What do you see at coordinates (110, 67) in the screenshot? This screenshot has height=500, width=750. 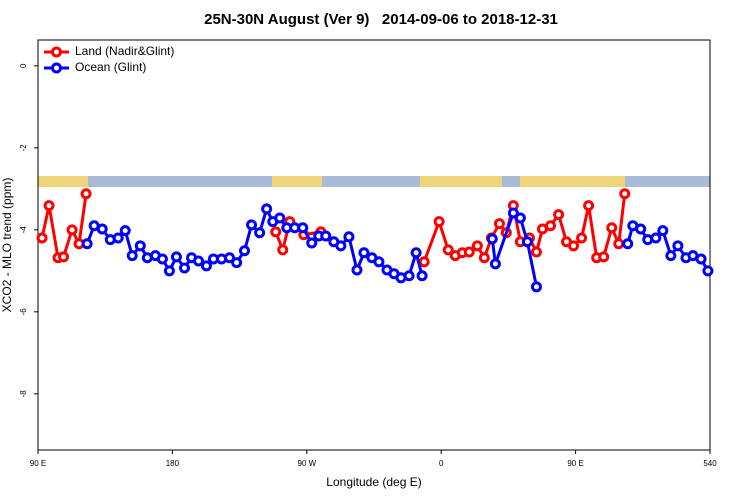 I see `legend-label: Ocean (Glint)` at bounding box center [110, 67].